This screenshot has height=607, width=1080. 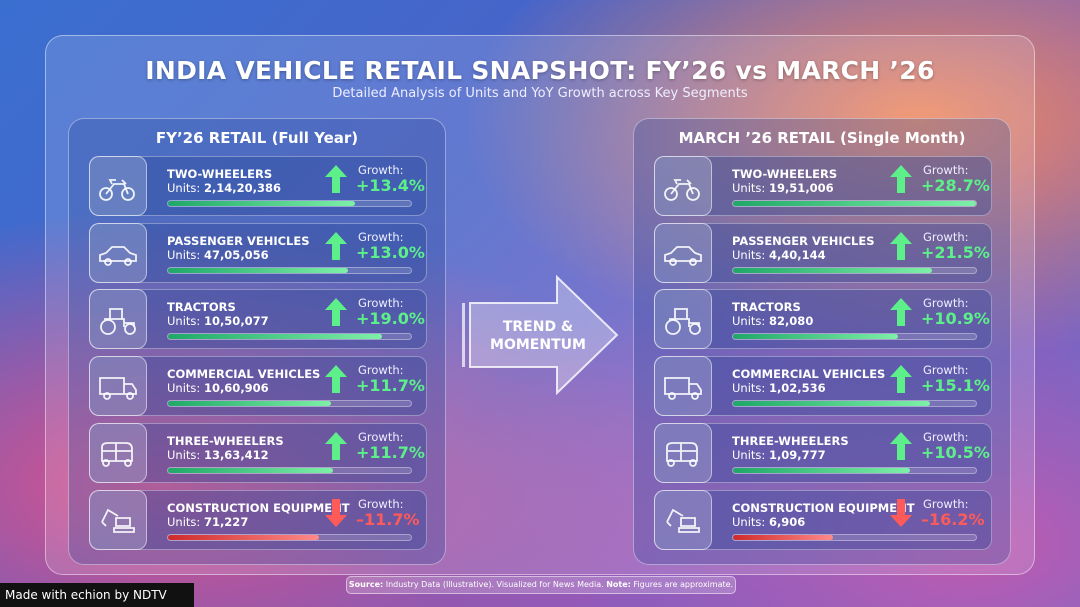 I want to click on segment-units: Units: 10,50,077, so click(x=218, y=321).